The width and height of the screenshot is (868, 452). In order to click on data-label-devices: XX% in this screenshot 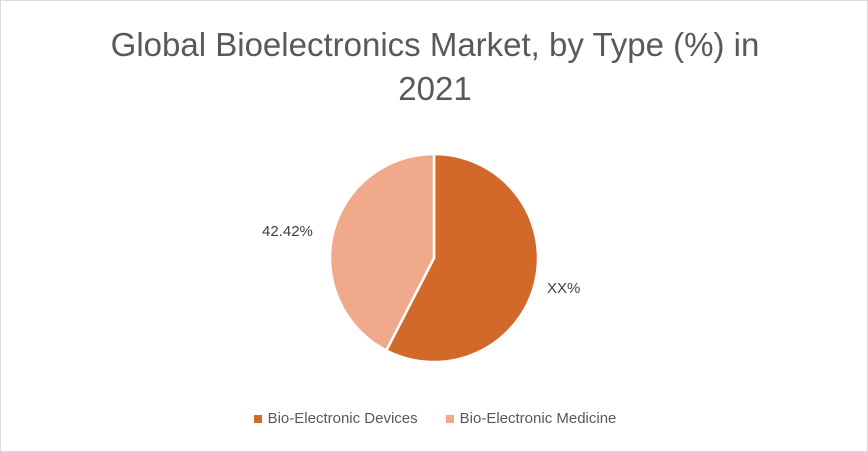, I will do `click(563, 288)`.